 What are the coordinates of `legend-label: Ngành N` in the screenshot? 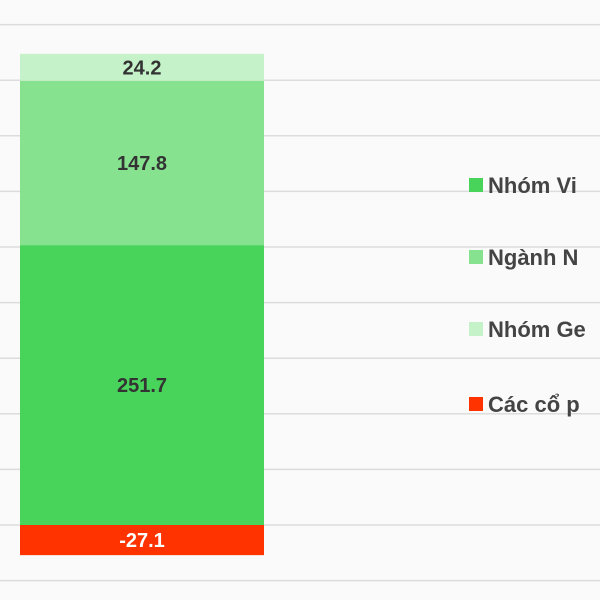 It's located at (533, 257).